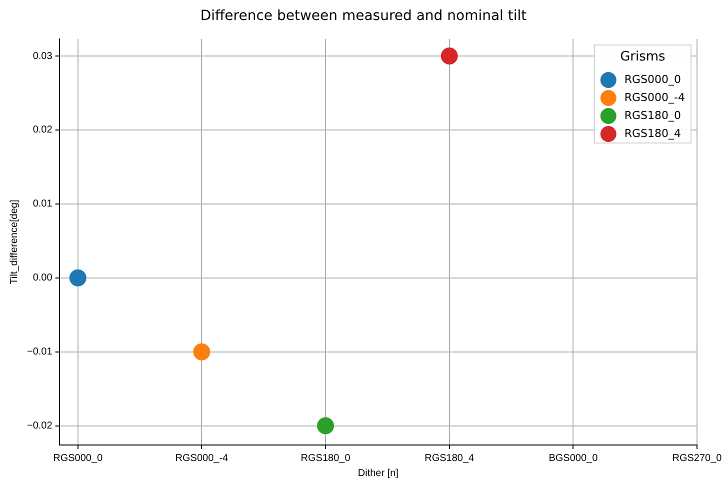 The width and height of the screenshot is (727, 483). I want to click on x-tick-label: RGS000_-4, so click(202, 458).